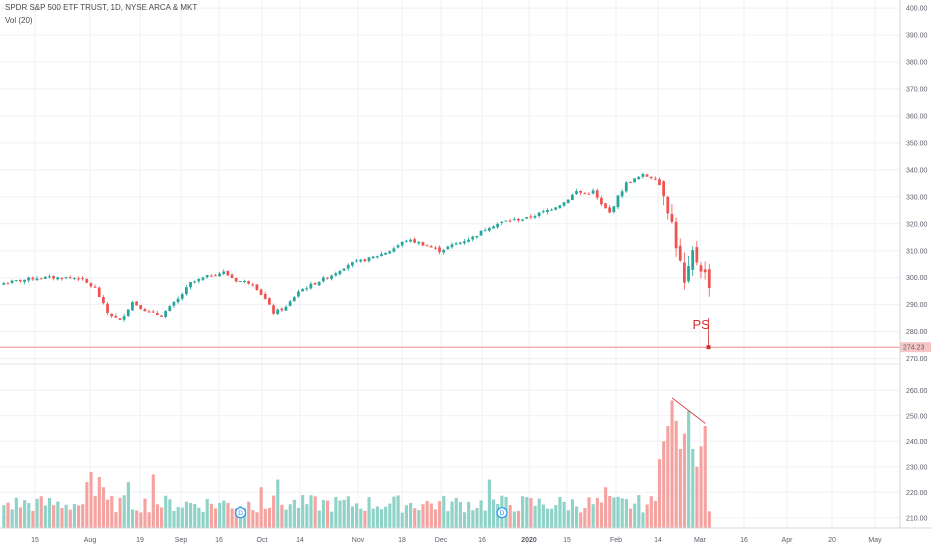 The width and height of the screenshot is (932, 550). What do you see at coordinates (917, 305) in the screenshot?
I see `price-tick-label: 290.00` at bounding box center [917, 305].